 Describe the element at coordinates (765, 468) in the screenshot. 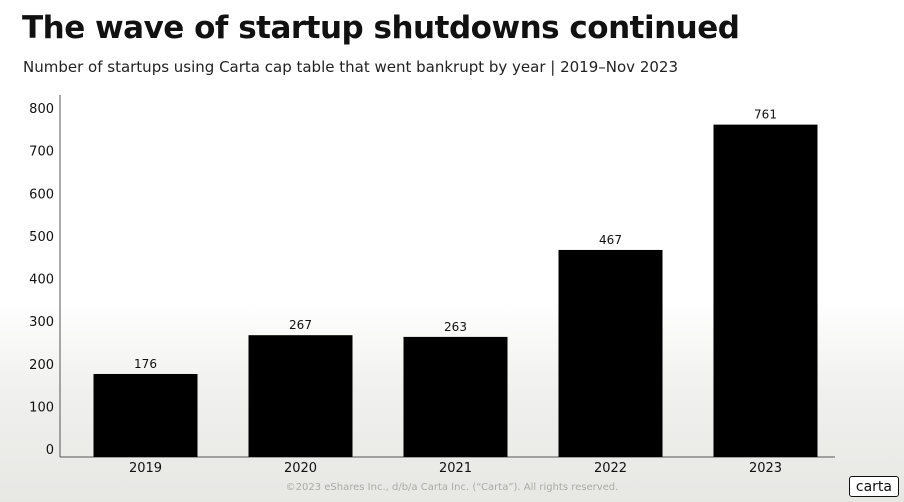

I see `x-tick-label: 2023` at that location.